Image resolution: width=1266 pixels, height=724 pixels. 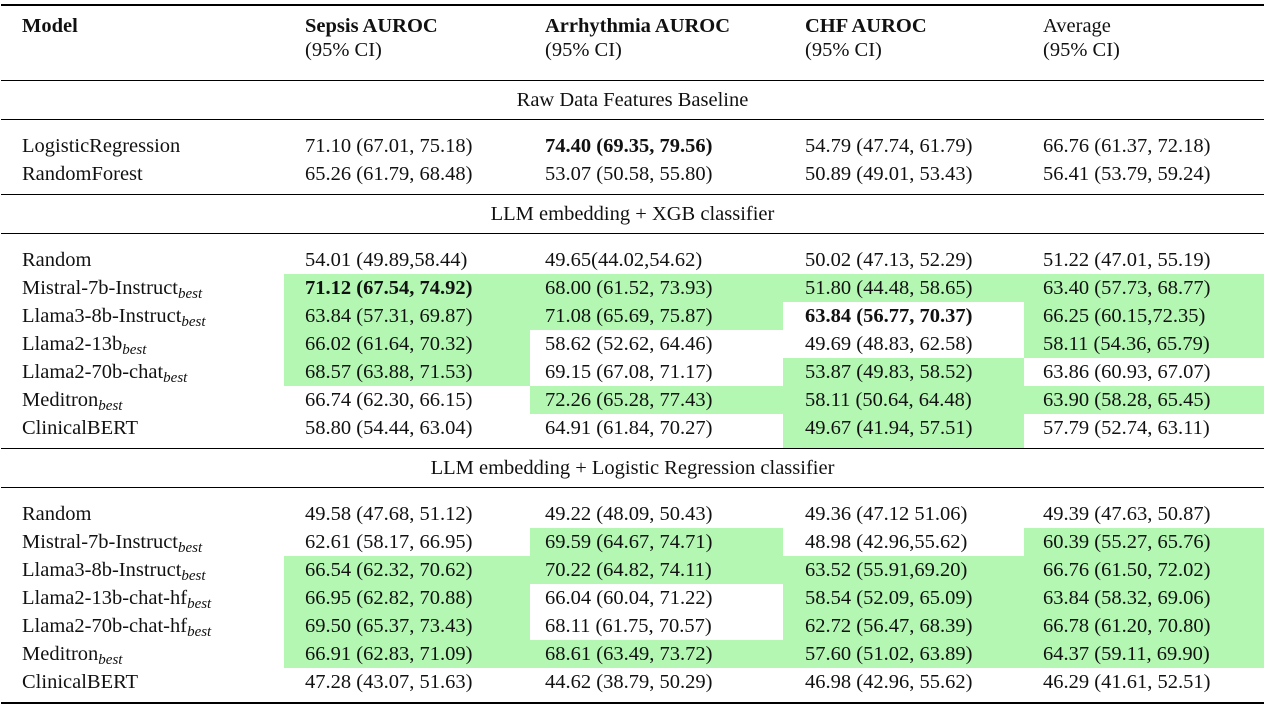 What do you see at coordinates (1144, 570) in the screenshot?
I see `highlighted-score-cell: 66.76 (61.50, 72.02)` at bounding box center [1144, 570].